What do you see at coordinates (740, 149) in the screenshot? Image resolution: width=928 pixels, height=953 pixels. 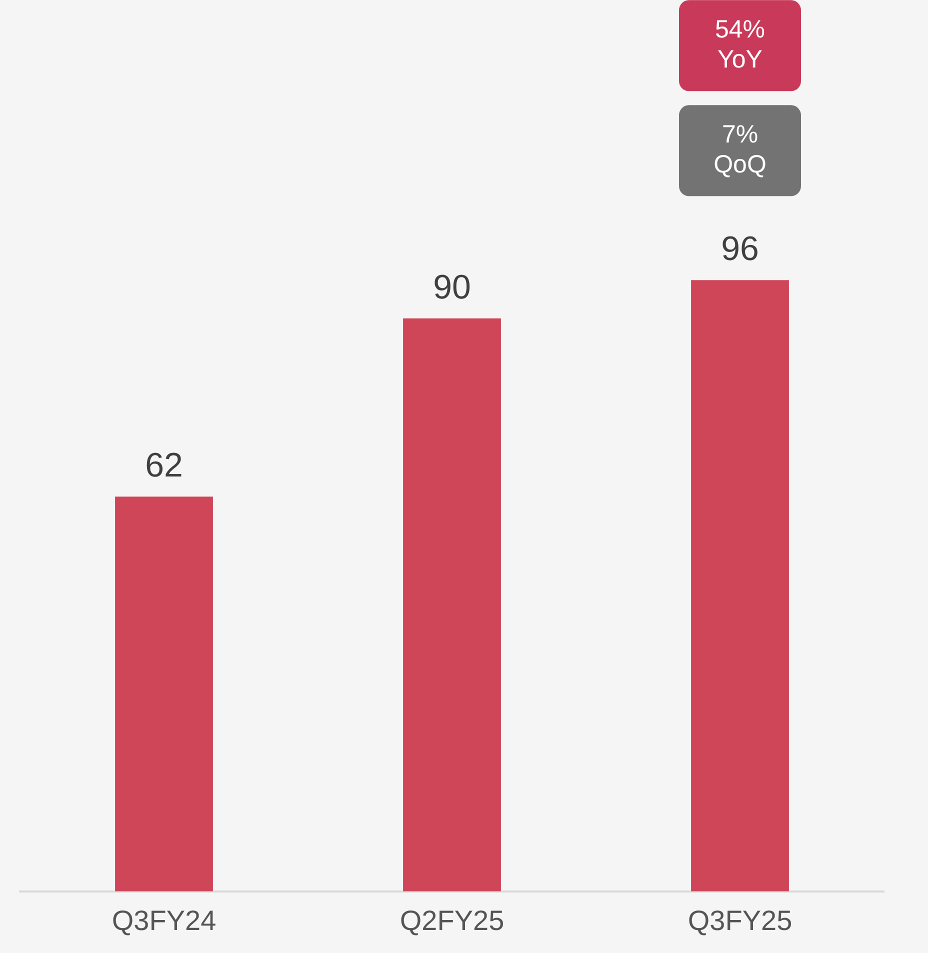 I see `annotation: 7% QoQ` at bounding box center [740, 149].